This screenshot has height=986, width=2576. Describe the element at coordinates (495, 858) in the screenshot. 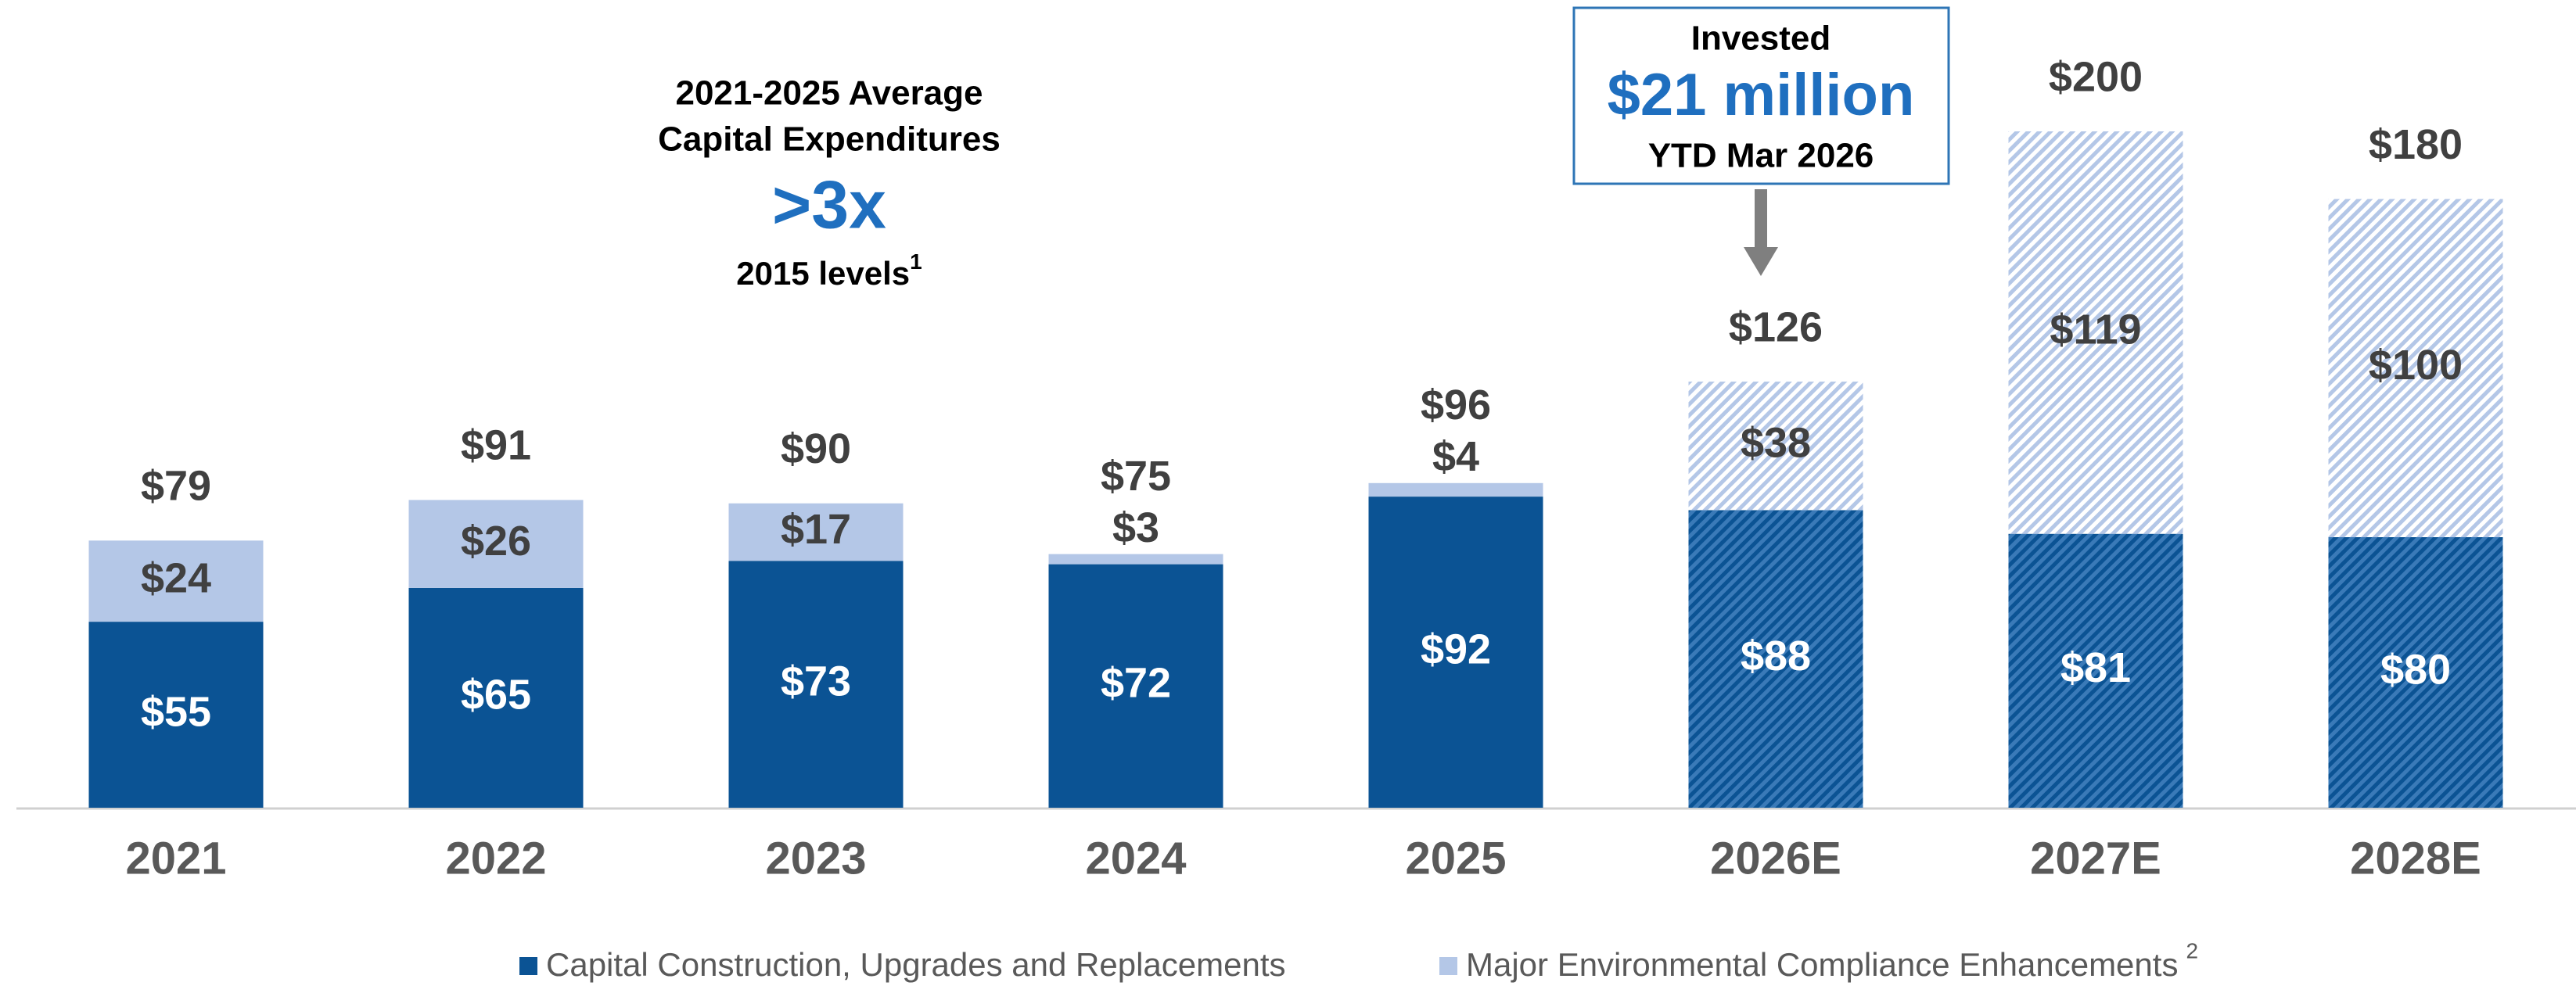

I see `x-tick-label: 2022` at that location.